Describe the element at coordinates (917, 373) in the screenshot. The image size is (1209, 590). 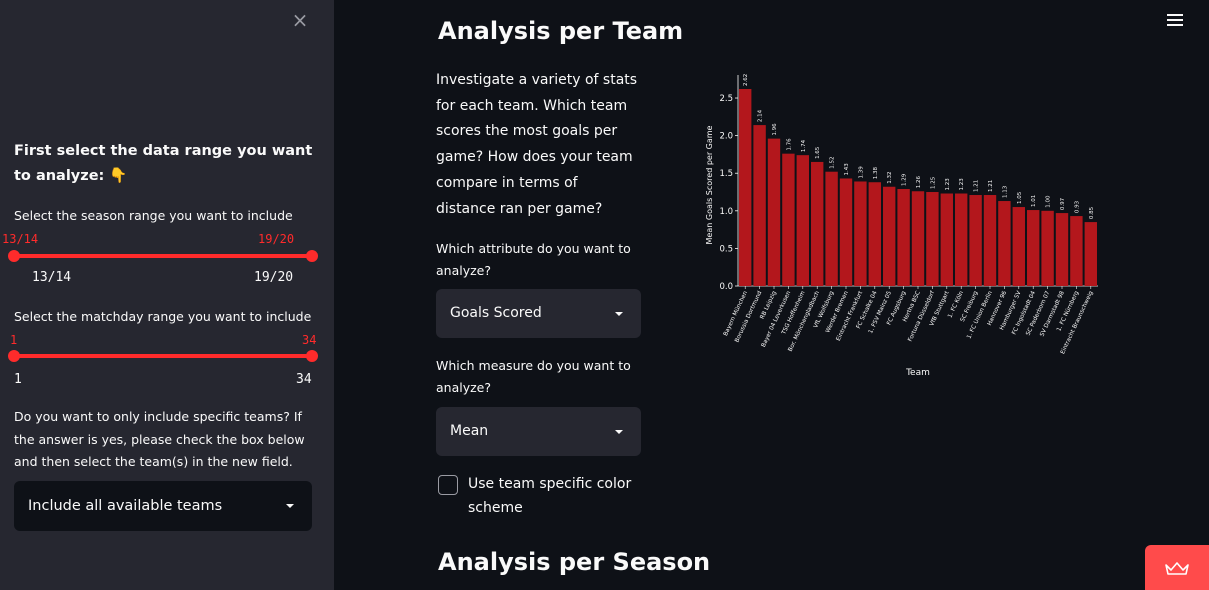
I see `chart-xlabel: Team` at that location.